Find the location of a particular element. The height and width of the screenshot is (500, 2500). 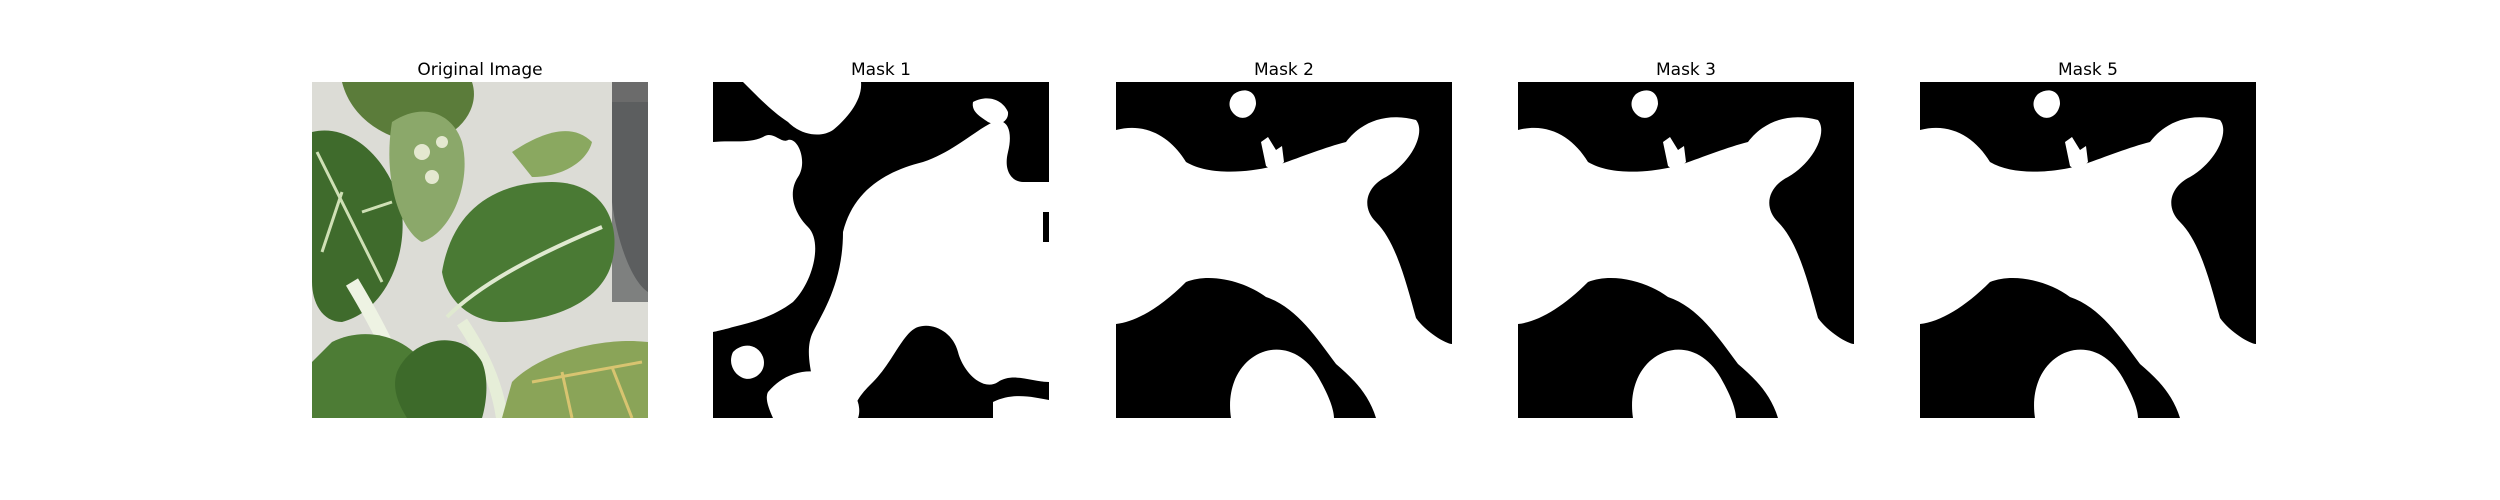

panel-title: Mask 5 is located at coordinates (2087, 70).